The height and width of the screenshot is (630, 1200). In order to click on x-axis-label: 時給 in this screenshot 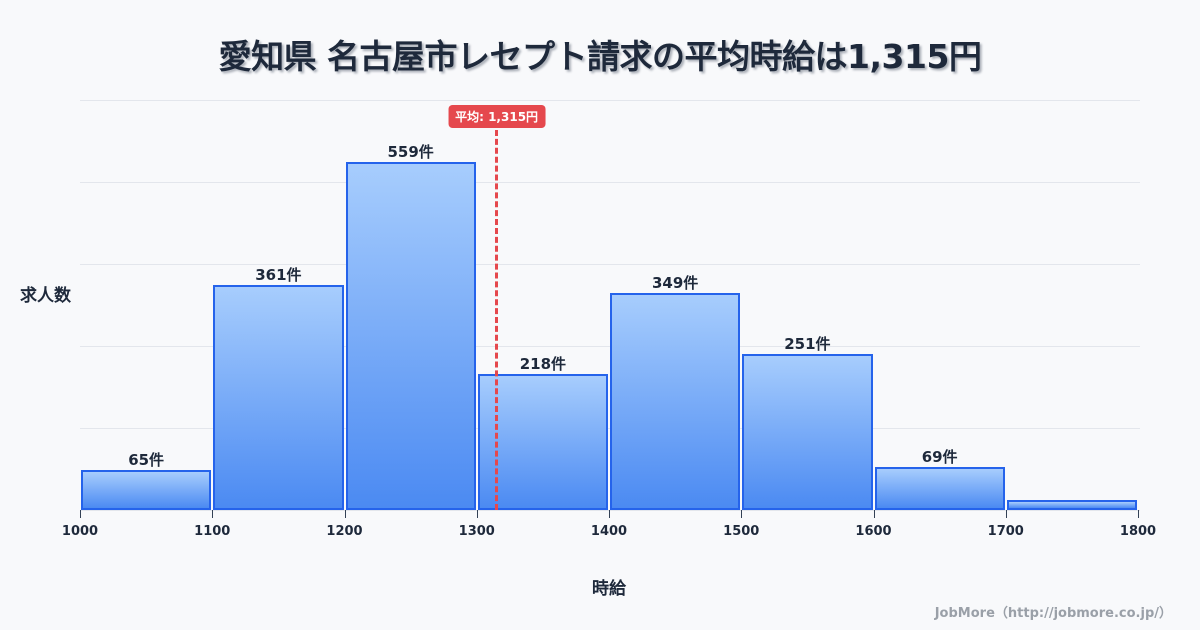, I will do `click(609, 589)`.